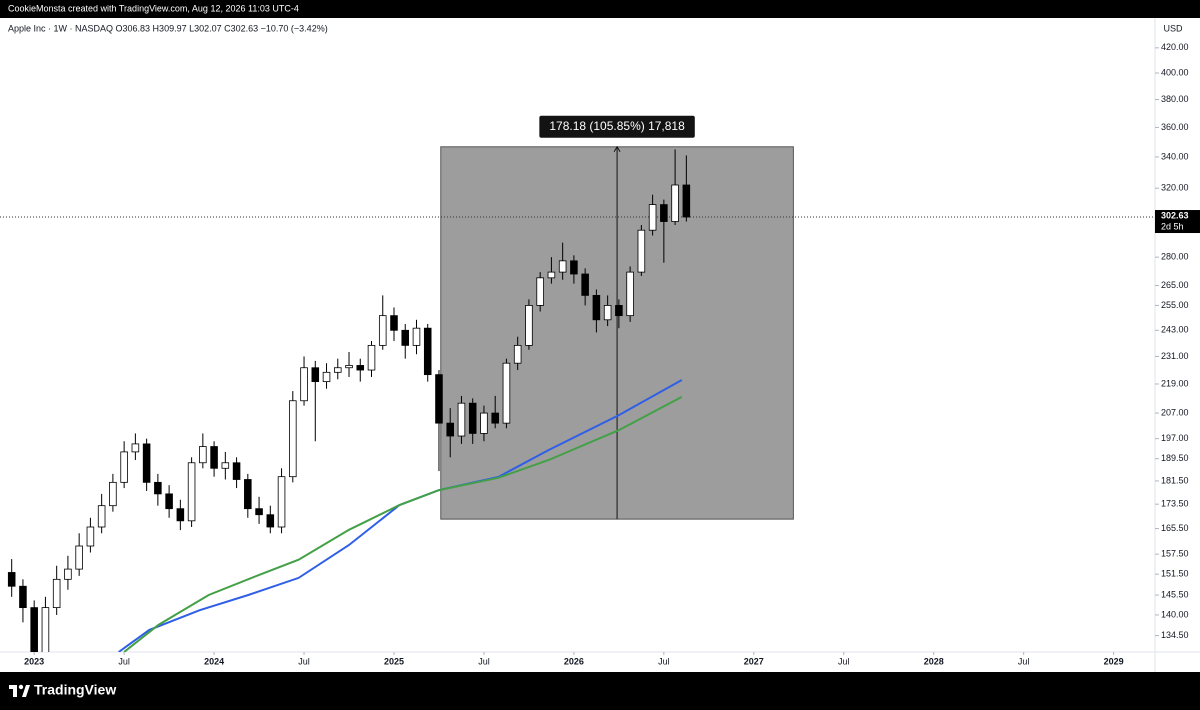  I want to click on x-tick-label: 2024, so click(214, 661).